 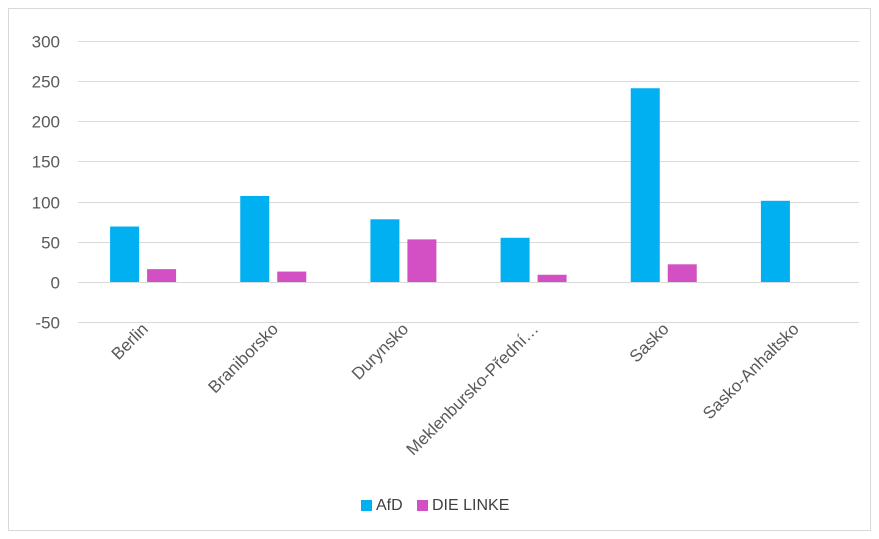 What do you see at coordinates (47, 323) in the screenshot?
I see `y-tick-label: -50` at bounding box center [47, 323].